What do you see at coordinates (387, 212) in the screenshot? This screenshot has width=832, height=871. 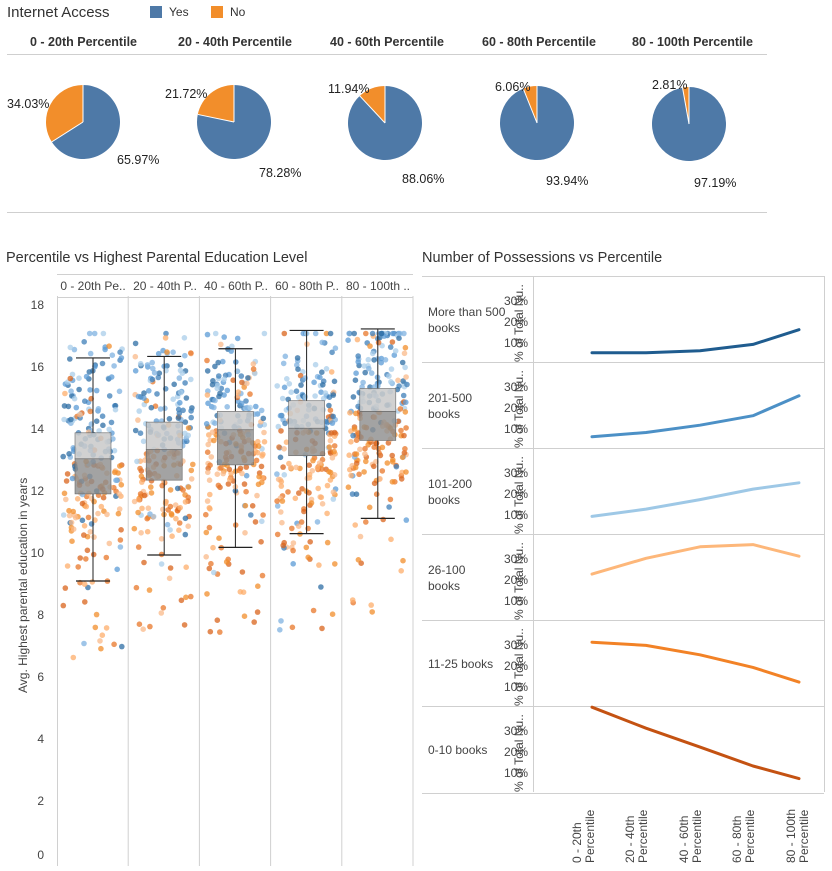 I see `pie-footer-rule` at bounding box center [387, 212].